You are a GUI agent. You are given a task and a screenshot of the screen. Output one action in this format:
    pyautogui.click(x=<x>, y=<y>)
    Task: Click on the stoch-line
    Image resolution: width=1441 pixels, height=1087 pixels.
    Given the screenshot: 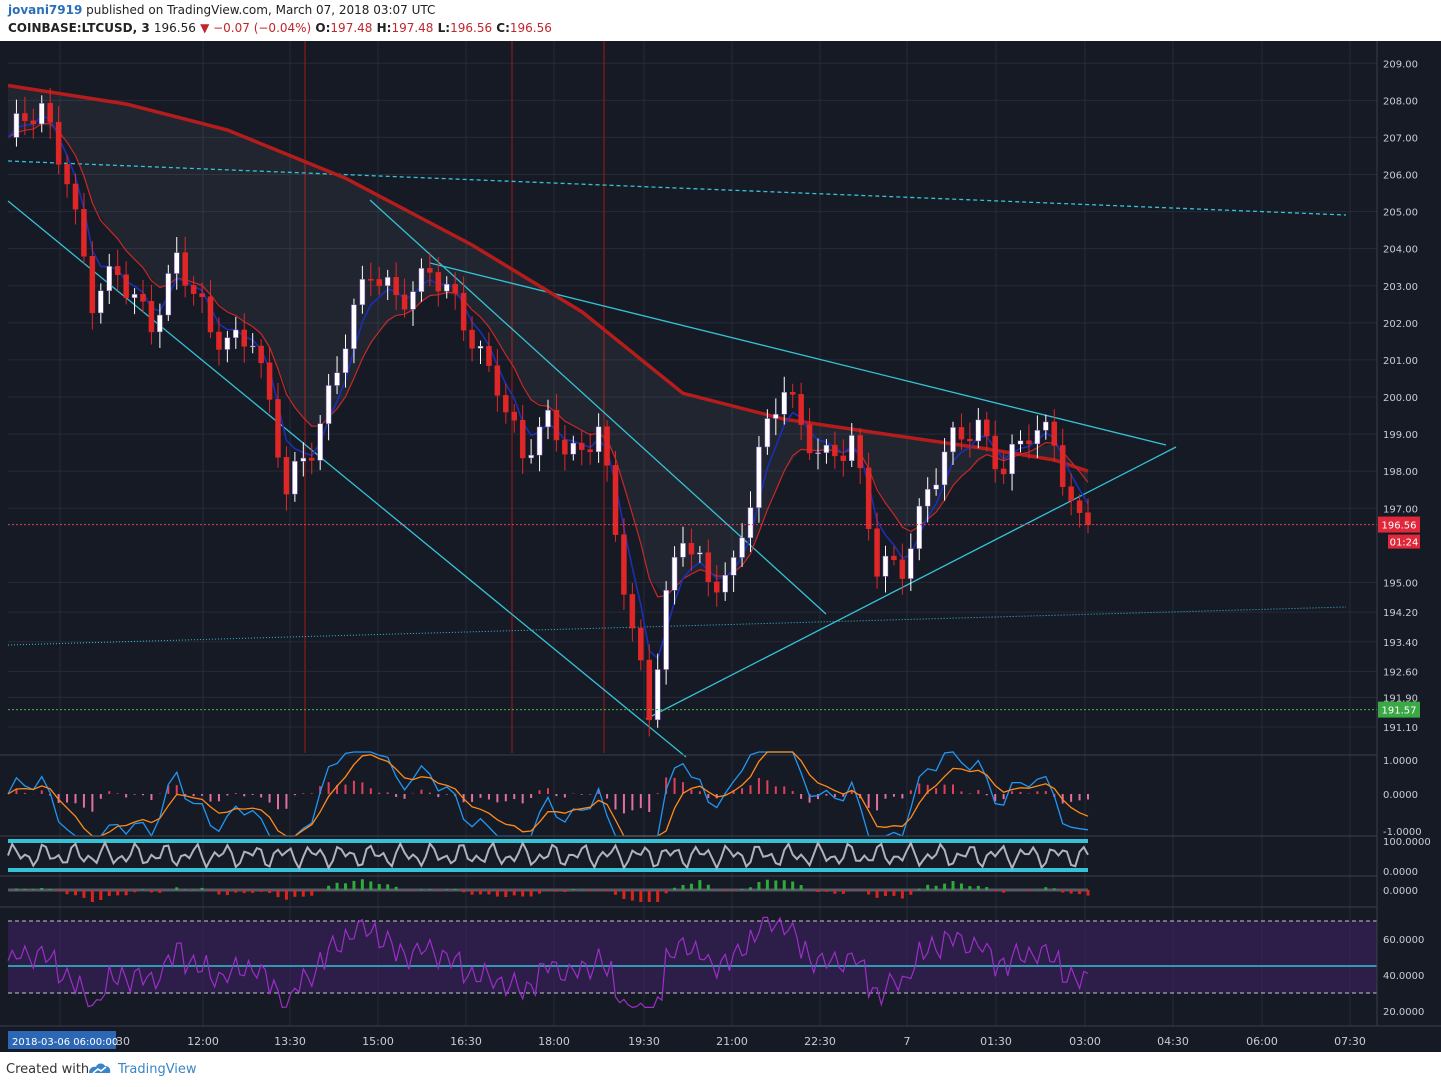 What is the action you would take?
    pyautogui.click(x=548, y=855)
    